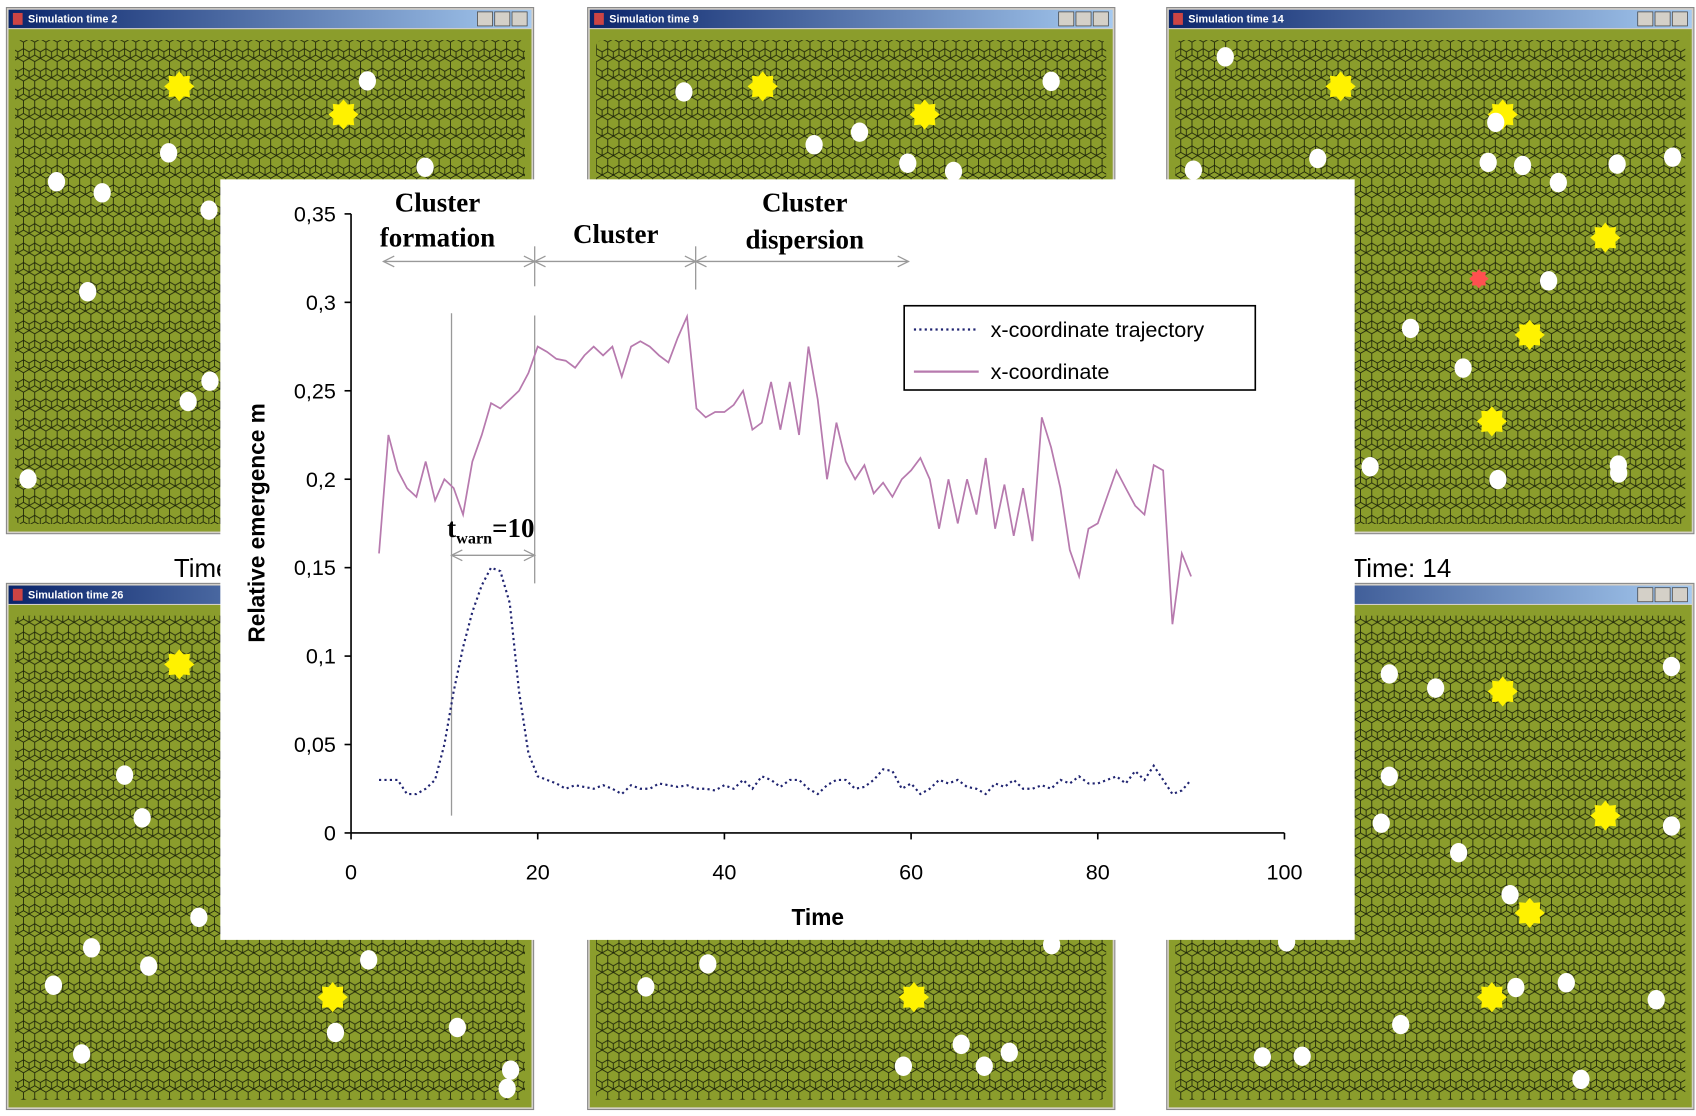 This screenshot has height=1116, width=1696. Describe the element at coordinates (805, 239) in the screenshot. I see `annotation: dispersion` at that location.